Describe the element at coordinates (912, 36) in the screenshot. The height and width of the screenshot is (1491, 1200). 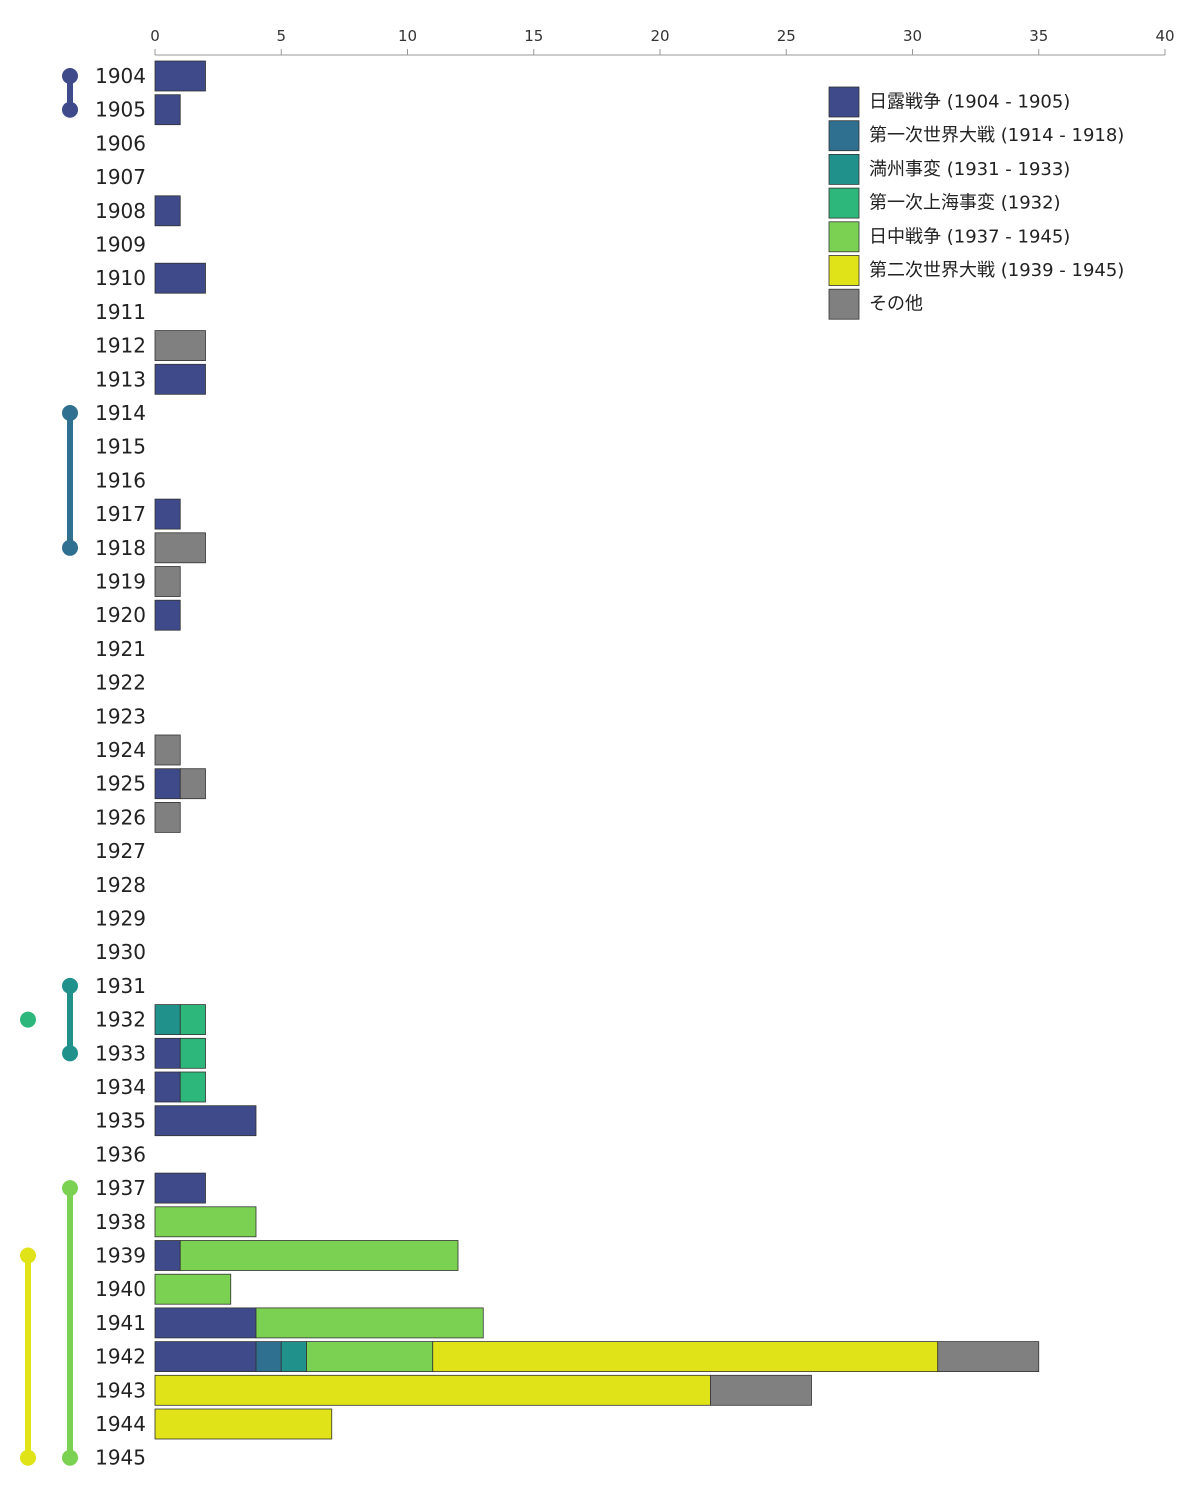
I see `x-tick-label: 30` at that location.